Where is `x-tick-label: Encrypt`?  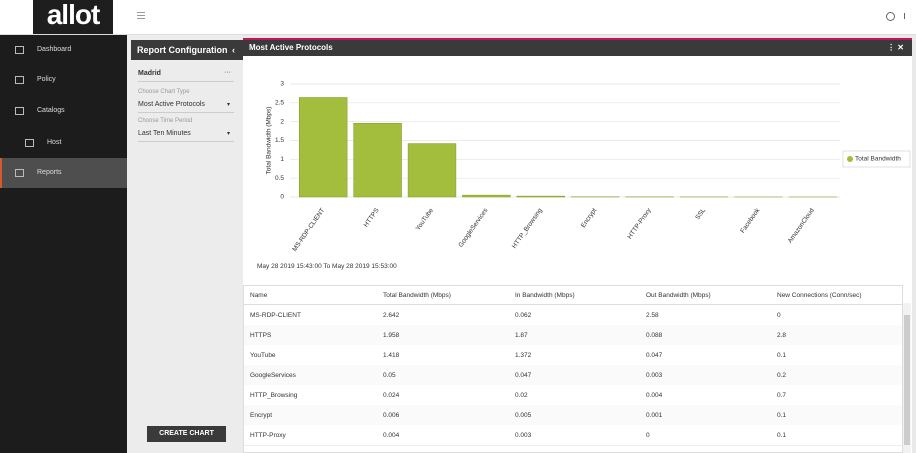 x-tick-label: Encrypt is located at coordinates (589, 218).